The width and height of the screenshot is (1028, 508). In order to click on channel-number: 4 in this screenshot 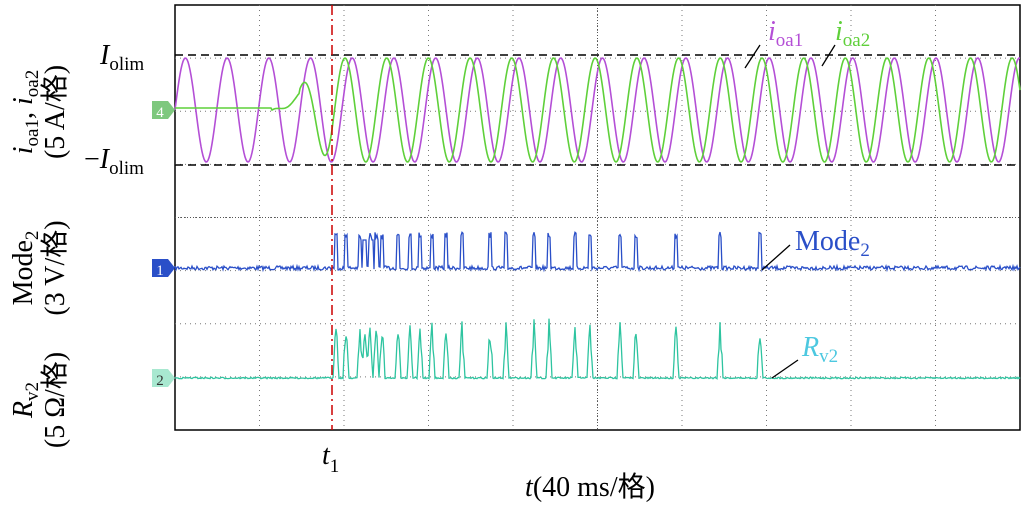, I will do `click(160, 113)`.